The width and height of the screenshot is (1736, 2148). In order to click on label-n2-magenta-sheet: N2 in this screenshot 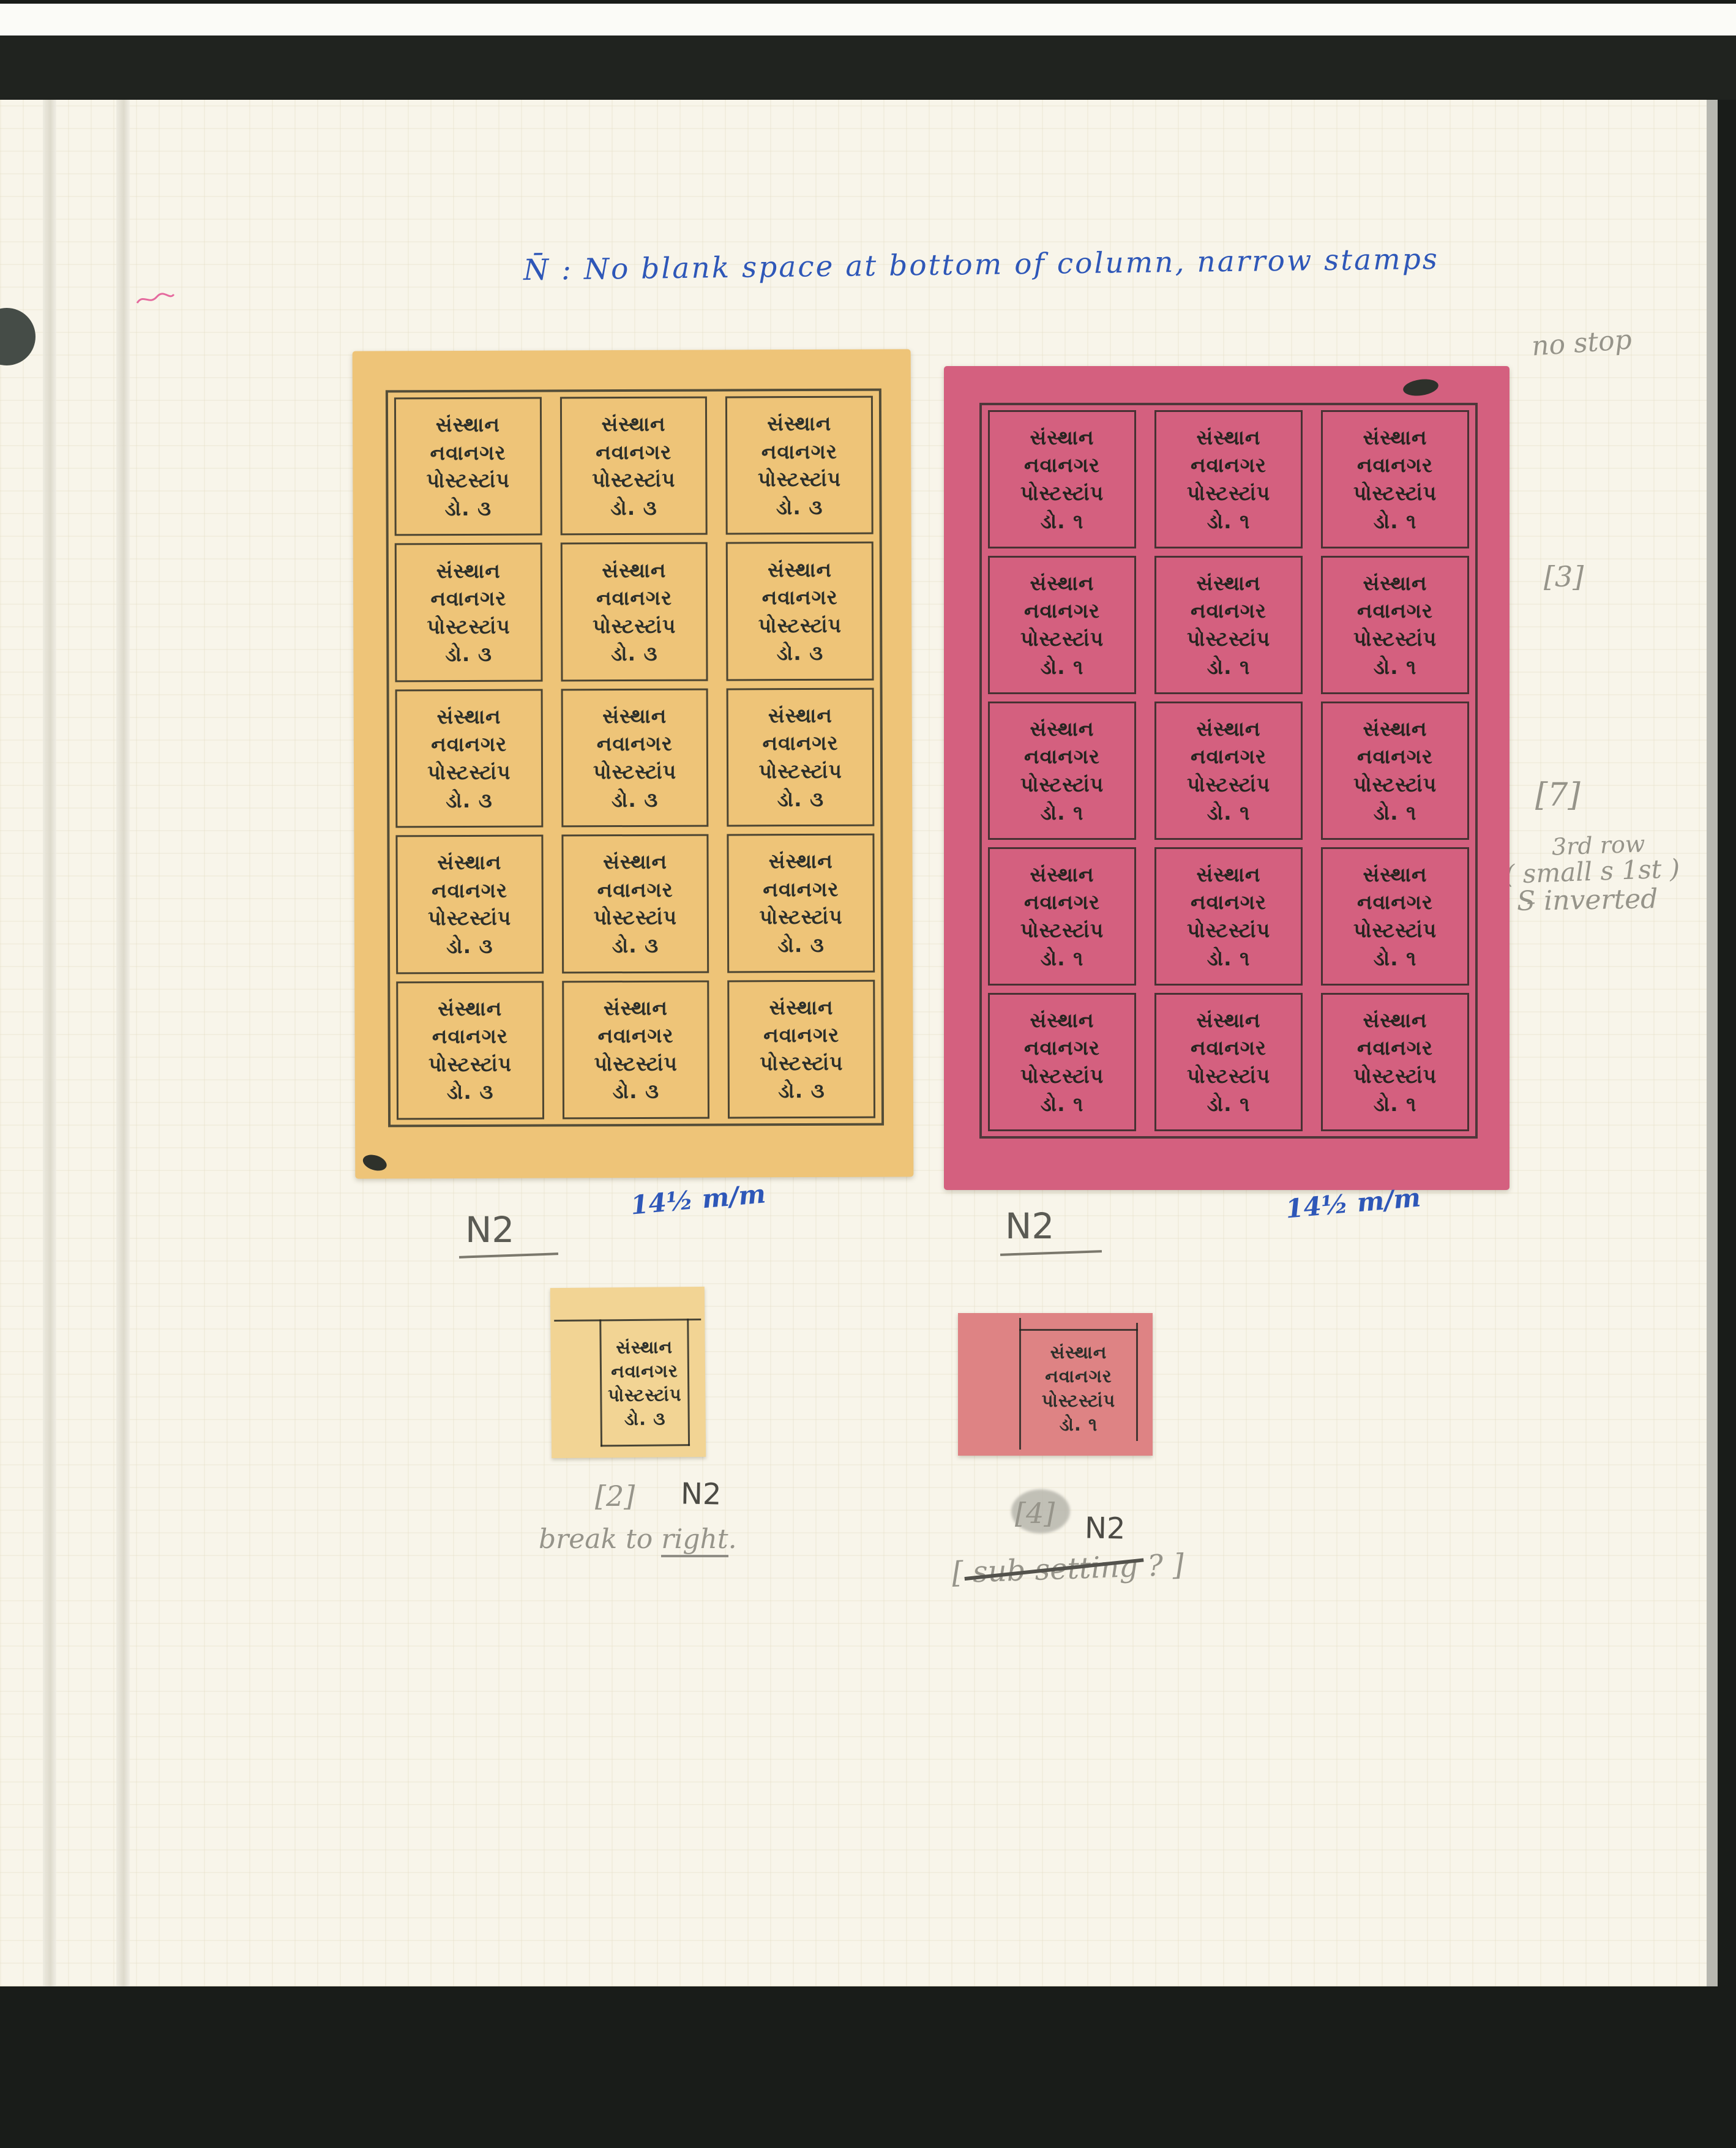, I will do `click(1030, 1226)`.